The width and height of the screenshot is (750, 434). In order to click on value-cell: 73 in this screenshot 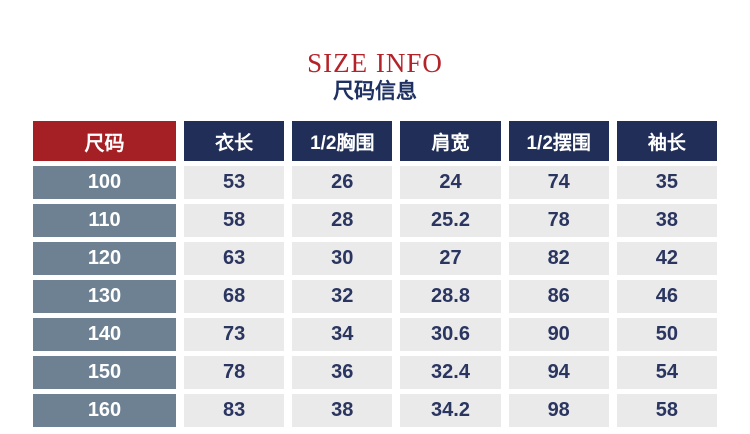, I will do `click(234, 334)`.